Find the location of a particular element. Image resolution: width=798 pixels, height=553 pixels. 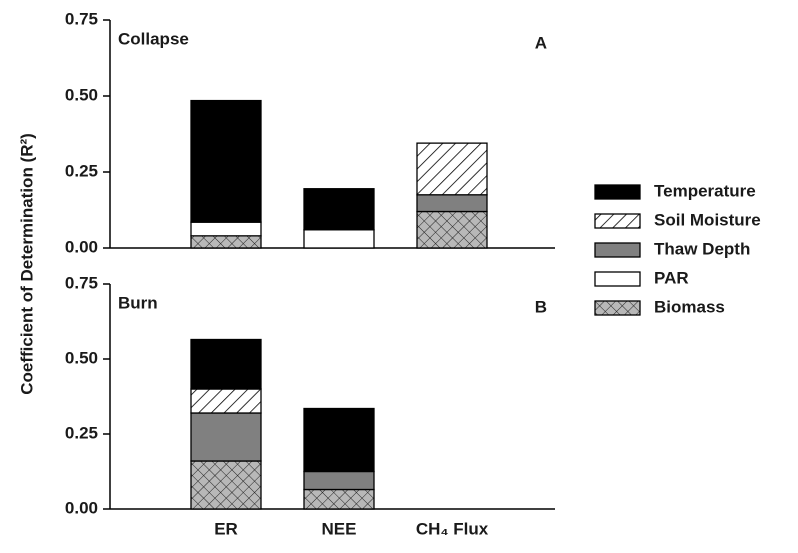

legend-label: Thaw Depth is located at coordinates (702, 248).